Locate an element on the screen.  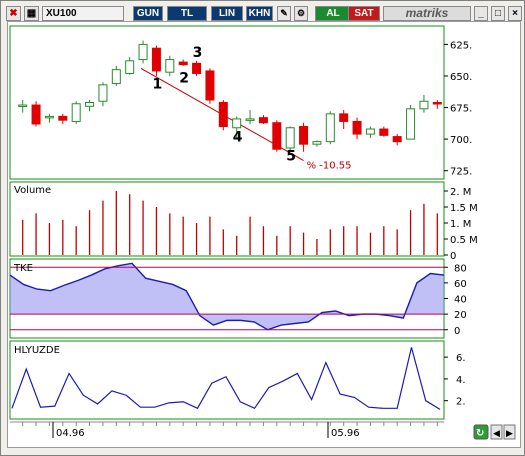
brand-logo: matriks is located at coordinates (427, 13).